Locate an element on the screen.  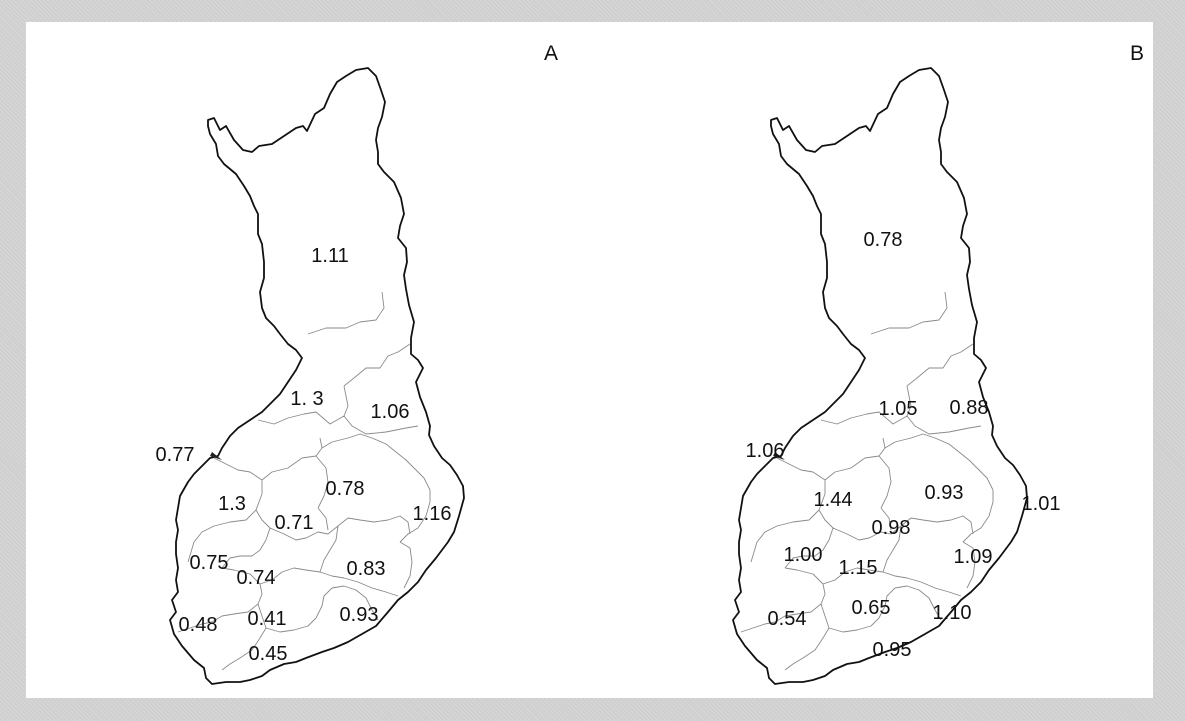
region-value-north-savo: 0.93 is located at coordinates (944, 493).